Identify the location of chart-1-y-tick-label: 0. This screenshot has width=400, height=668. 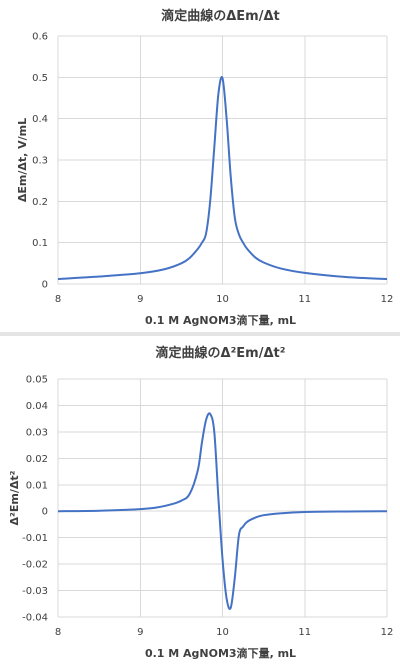
(45, 285).